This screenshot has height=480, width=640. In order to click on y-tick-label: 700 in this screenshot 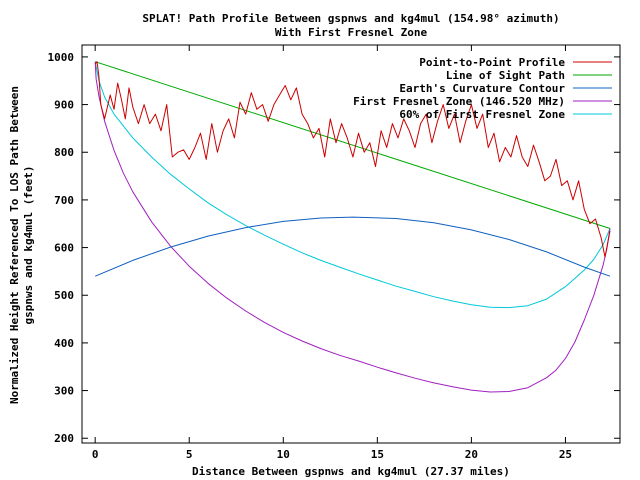, I will do `click(64, 200)`.